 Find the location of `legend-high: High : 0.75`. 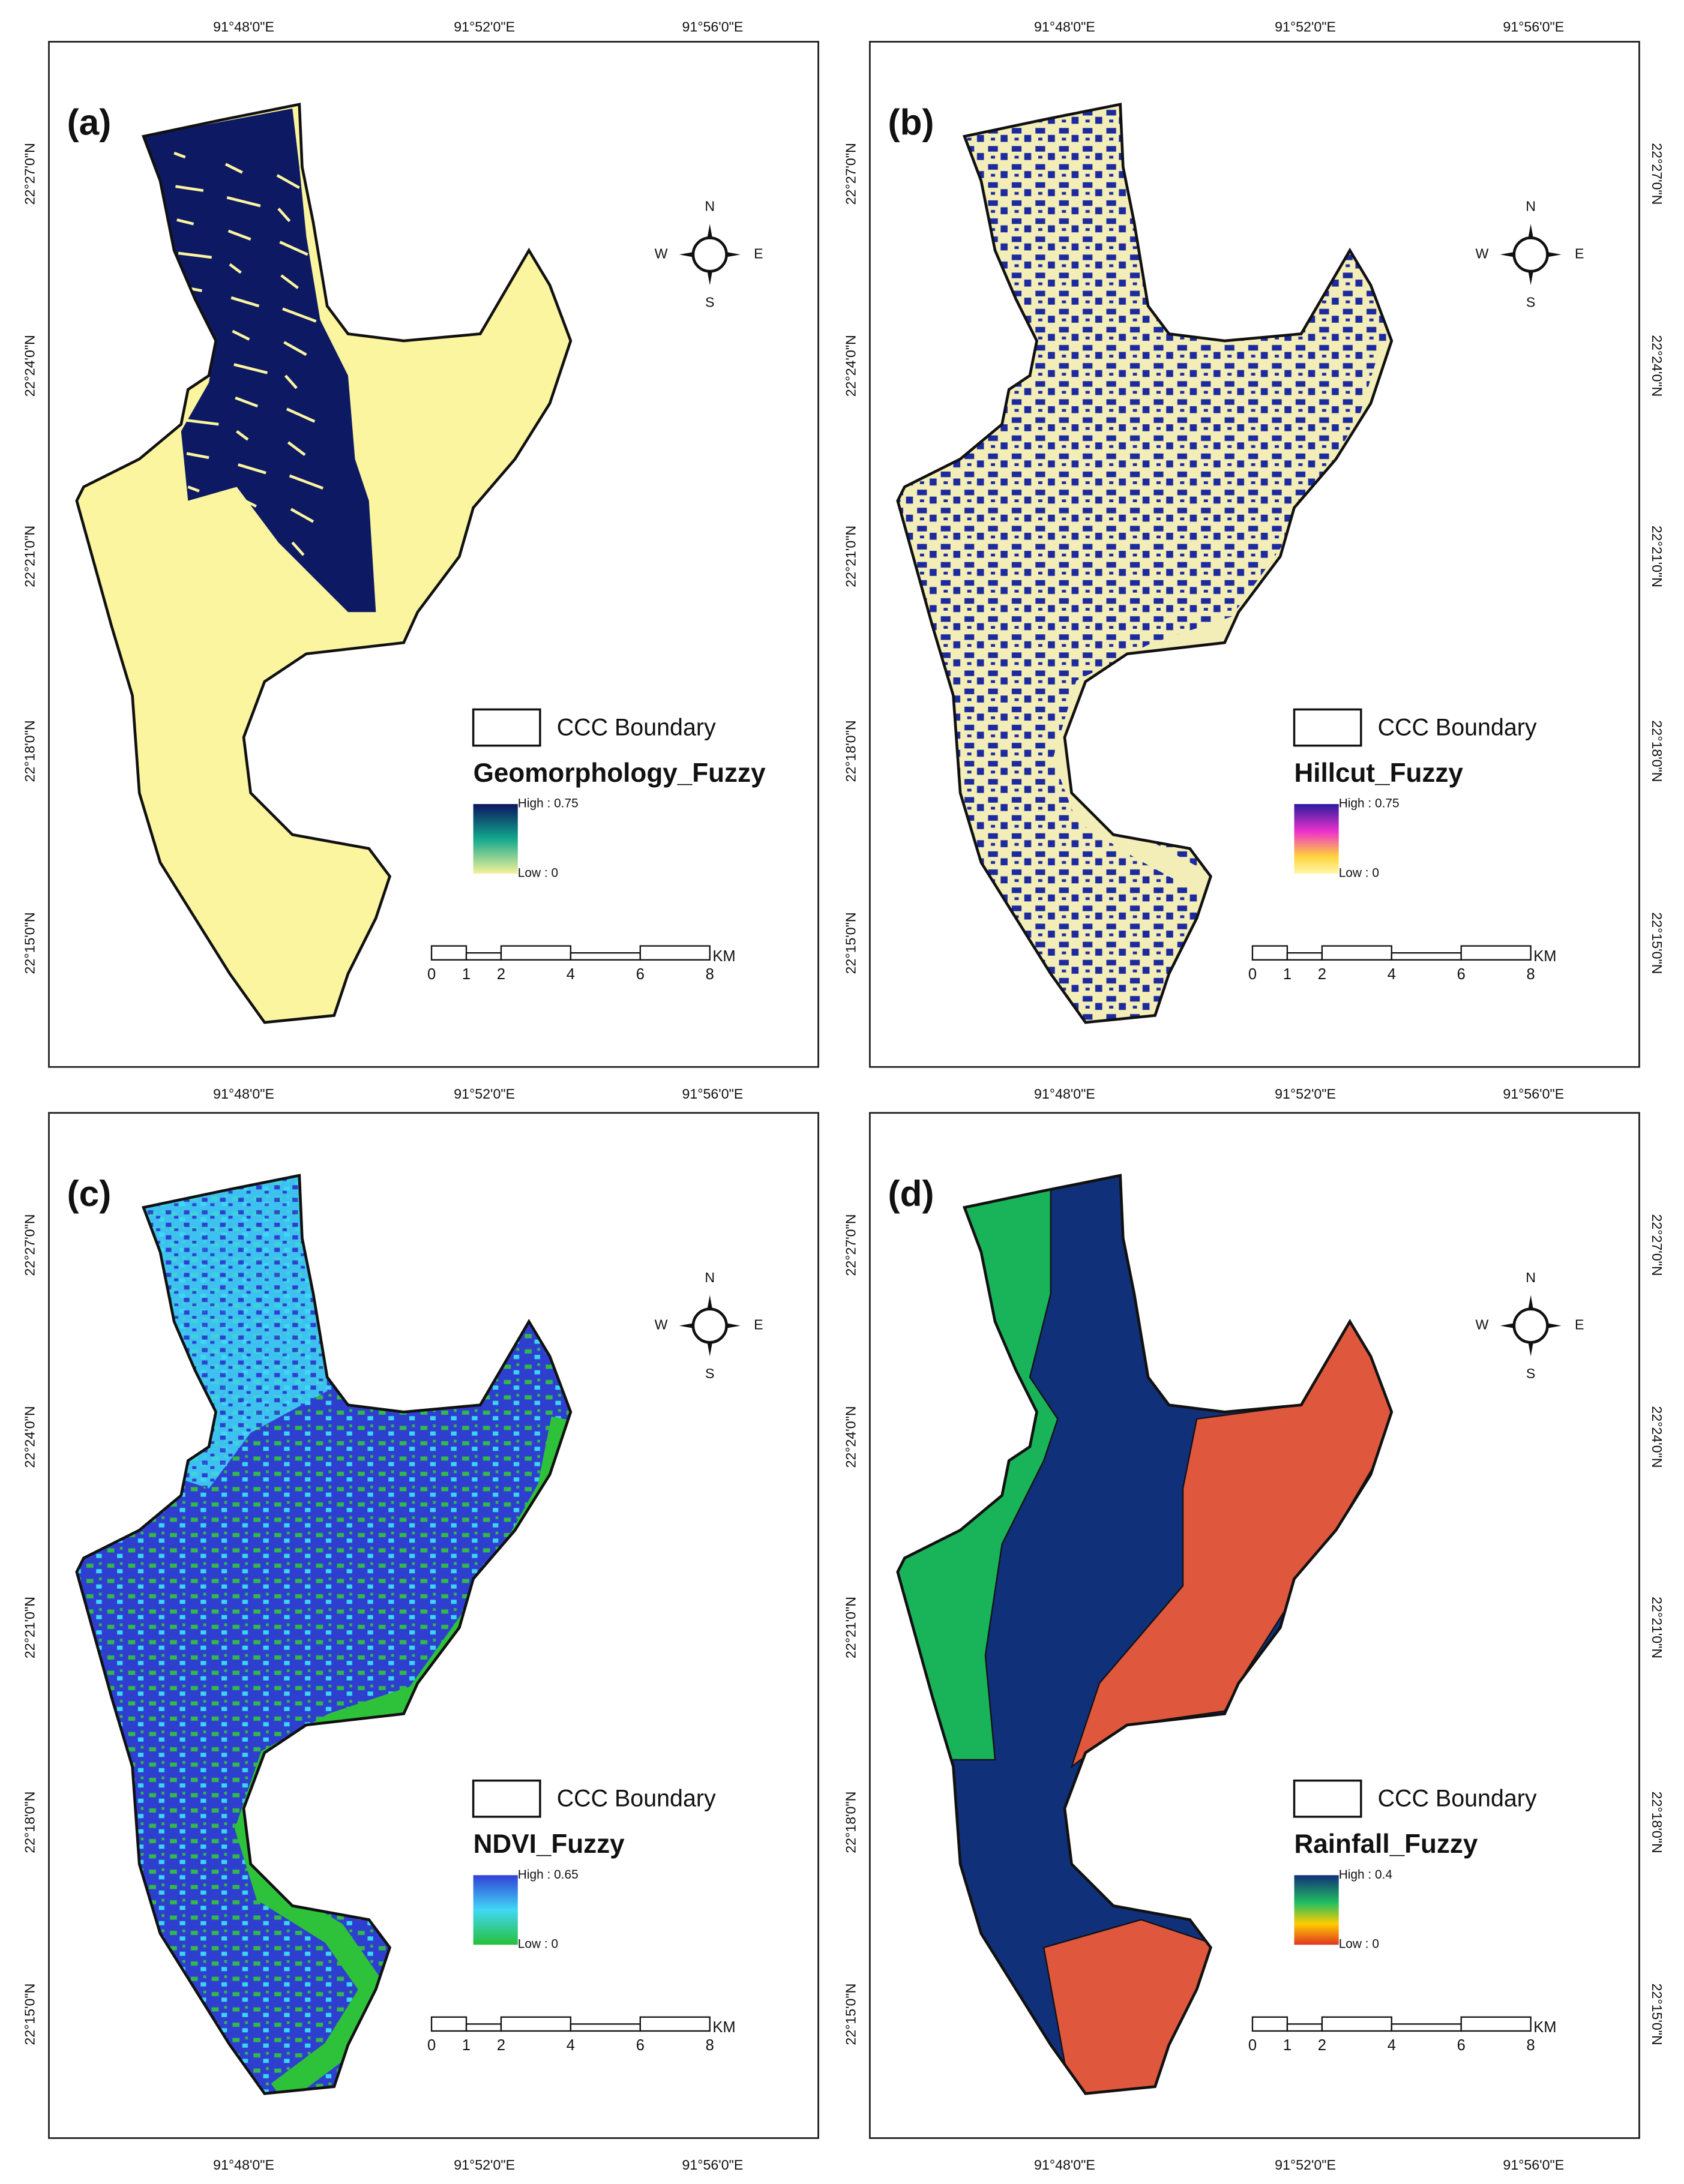

legend-high: High : 0.75 is located at coordinates (548, 804).